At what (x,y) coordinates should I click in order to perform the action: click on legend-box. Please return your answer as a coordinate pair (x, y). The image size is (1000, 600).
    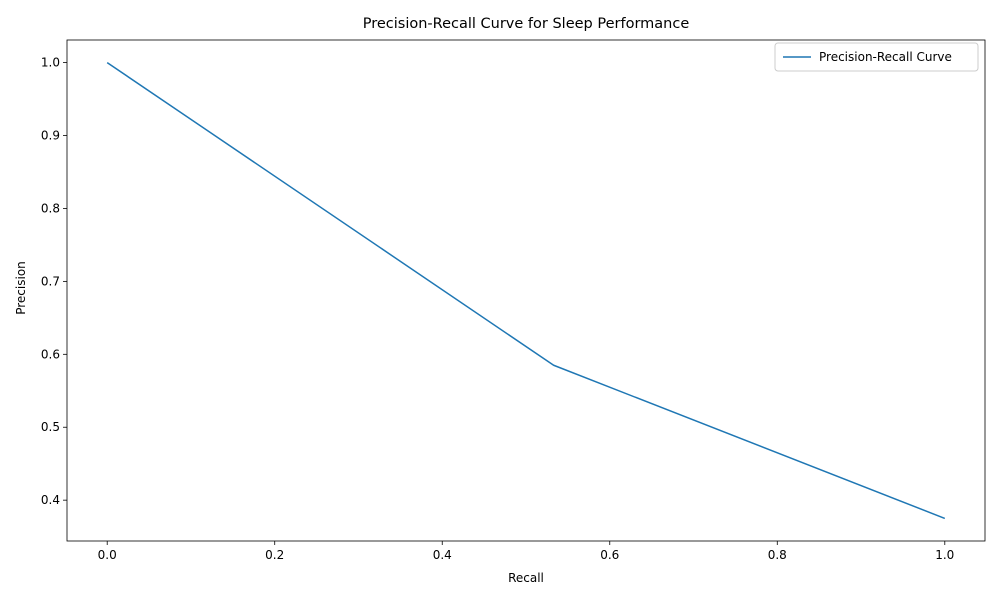
    Looking at the image, I should click on (876, 57).